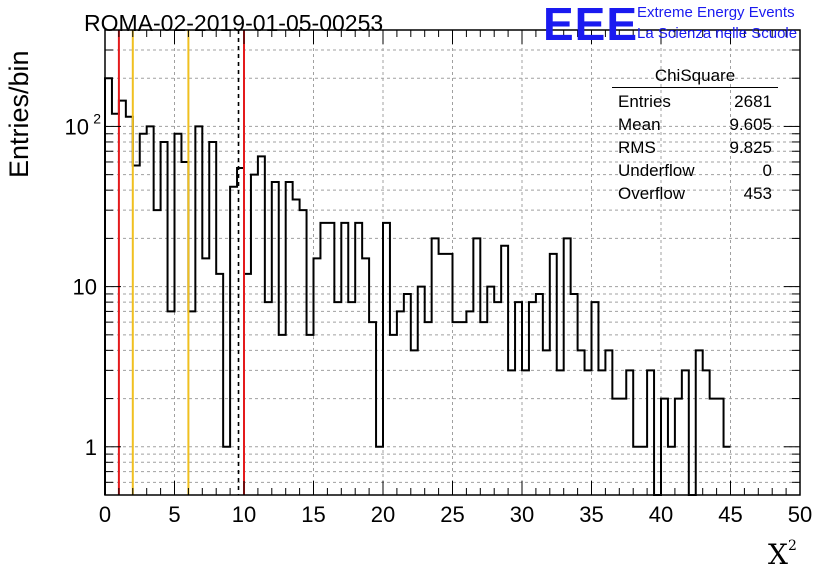 This screenshot has width=836, height=572. I want to click on stats-row-underflow: Underflow 0, so click(695, 170).